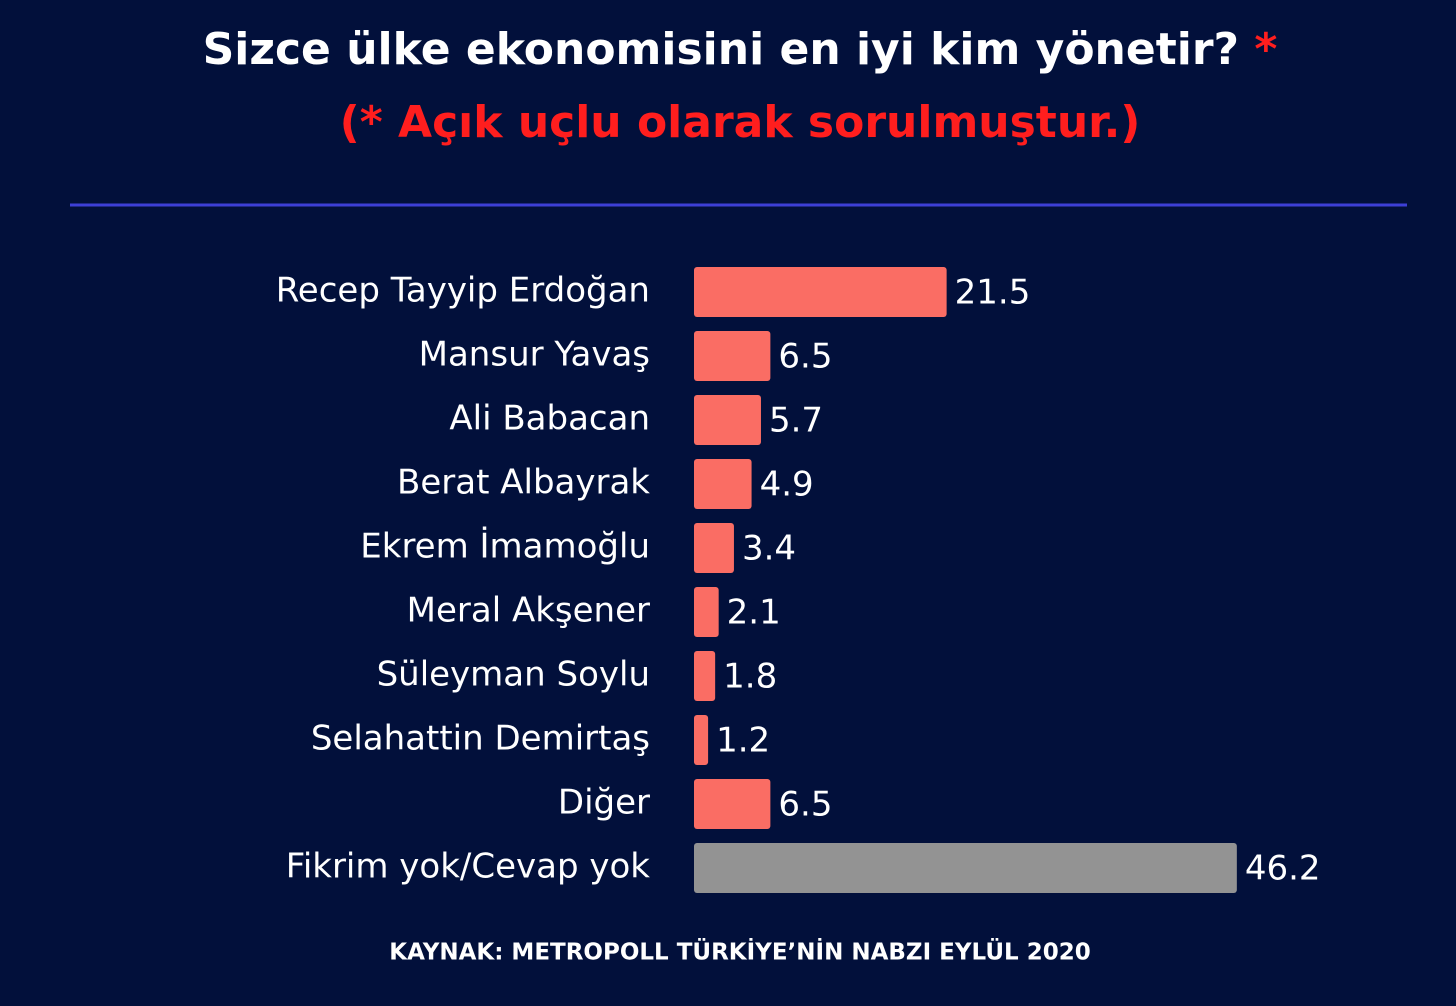  Describe the element at coordinates (463, 291) in the screenshot. I see `category-label: Recep Tayyip Erdoğan` at that location.